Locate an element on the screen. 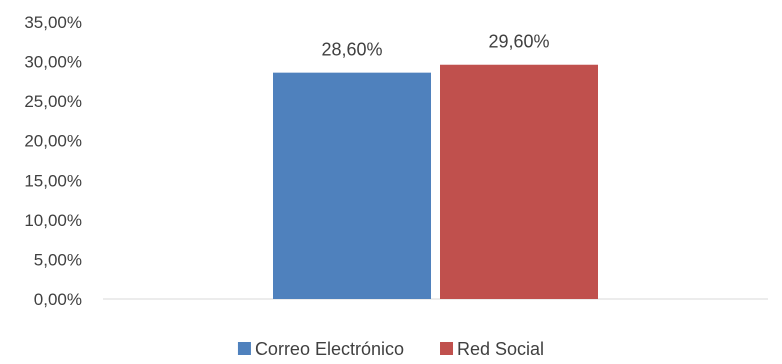 This screenshot has width=782, height=364. y-tick-label: 20,00% is located at coordinates (53, 141).